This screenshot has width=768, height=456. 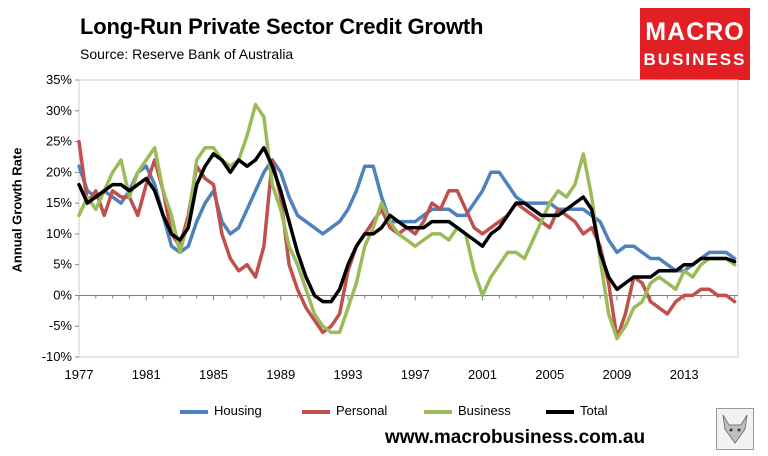 I want to click on chart-title: Long-Run Private Sector Credit Growth, so click(x=282, y=26).